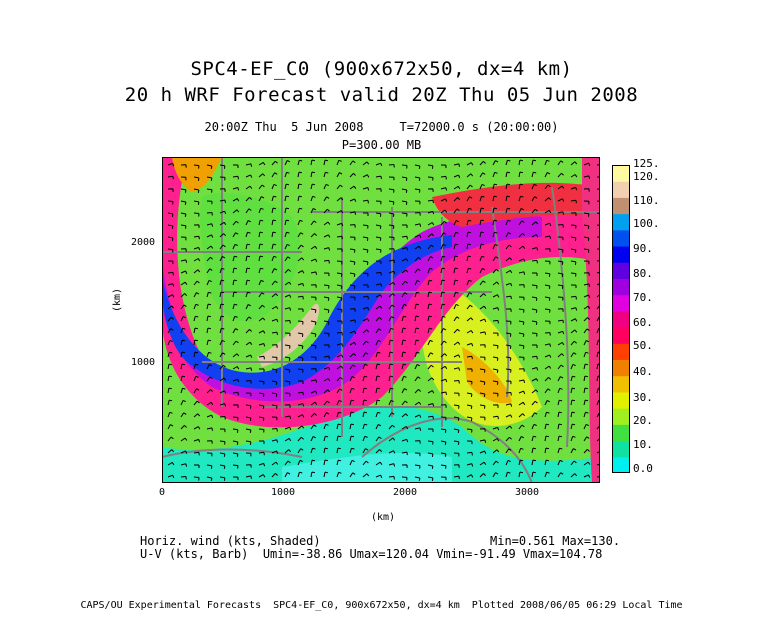  Describe the element at coordinates (288, 335) in the screenshot. I see `shading-jet-max` at that location.